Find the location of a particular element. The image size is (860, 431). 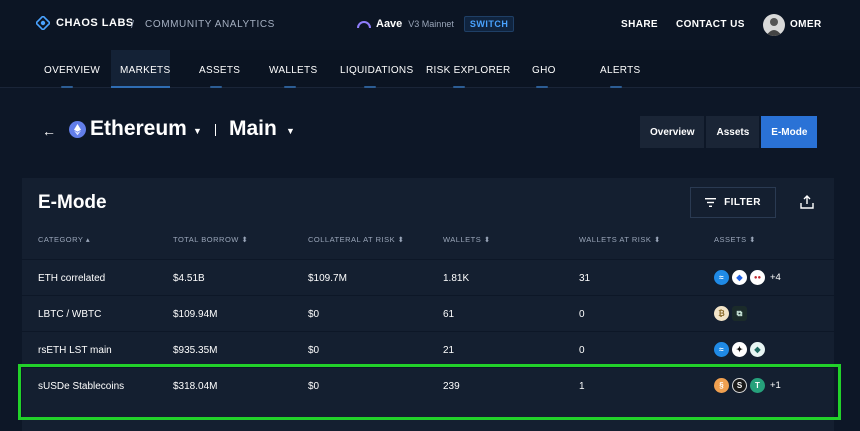

filter-icon is located at coordinates (711, 202).